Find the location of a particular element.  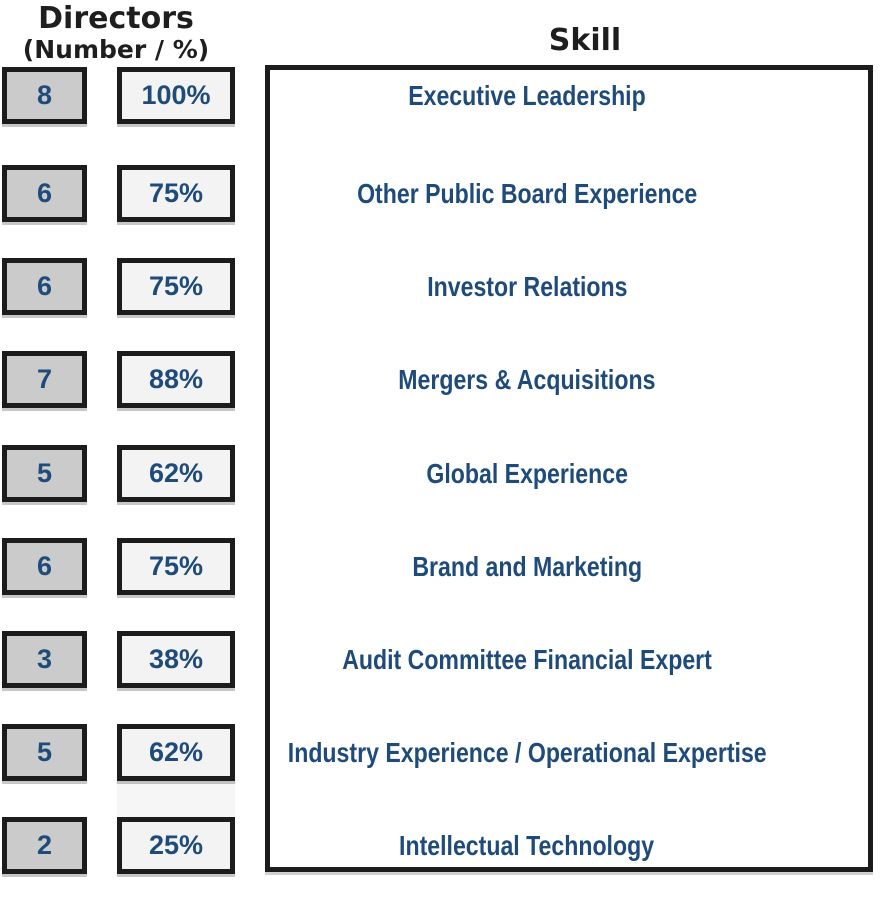

director-count: 8 is located at coordinates (44, 95).